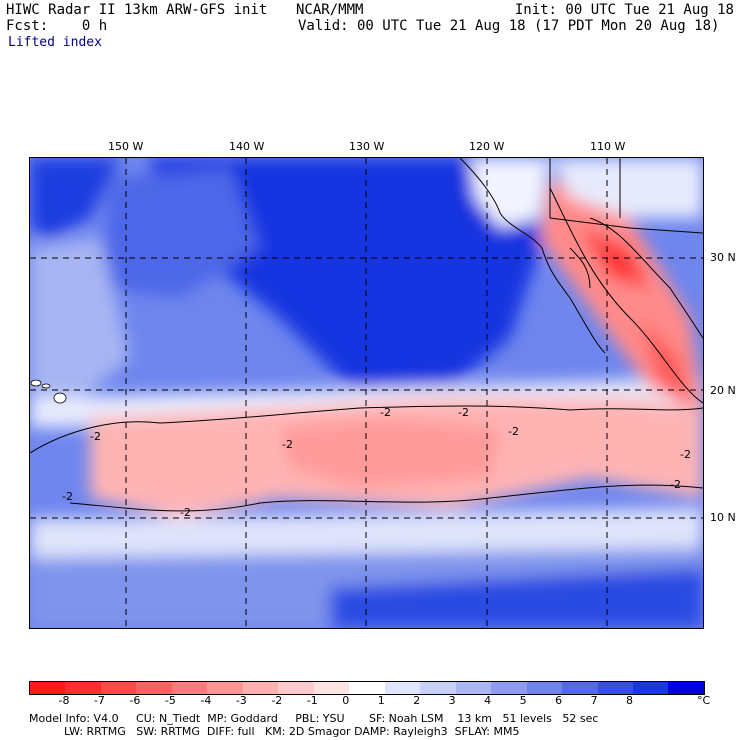 This screenshot has width=740, height=740. Describe the element at coordinates (206, 700) in the screenshot. I see `colorbar-tick-label: -4` at that location.